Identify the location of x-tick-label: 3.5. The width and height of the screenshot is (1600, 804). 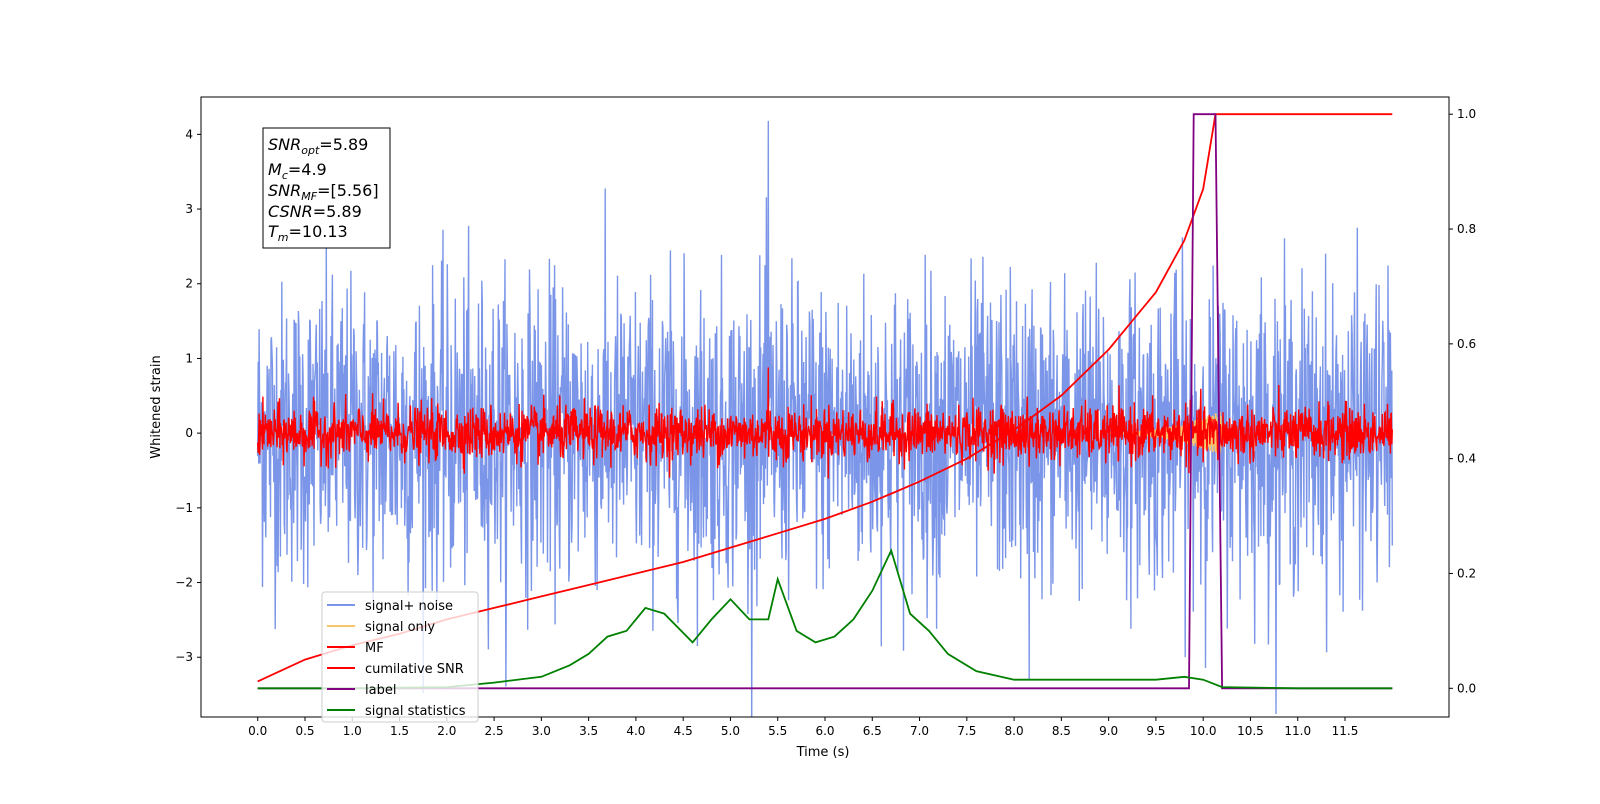
(588, 731).